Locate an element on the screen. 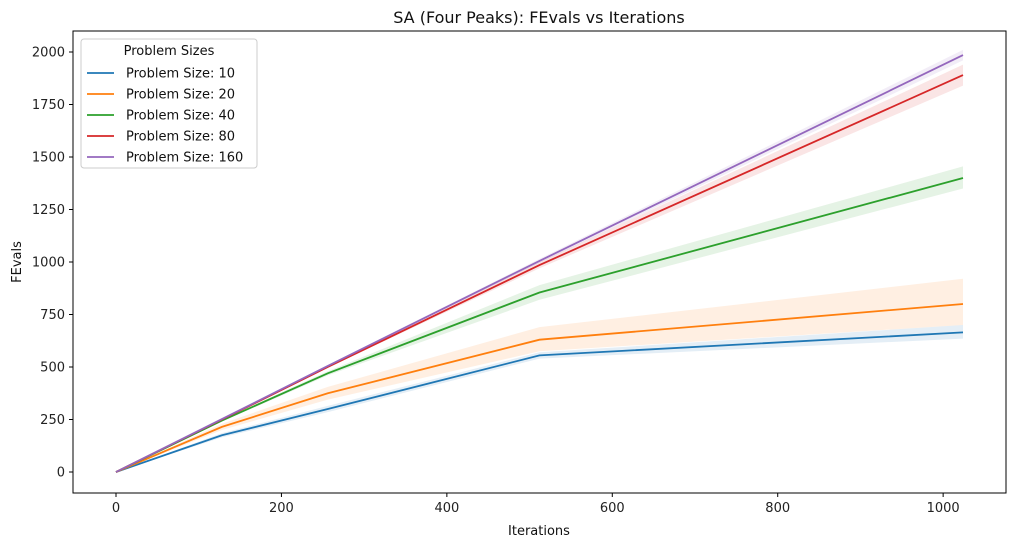  x-axis-label: Iterations is located at coordinates (539, 531).